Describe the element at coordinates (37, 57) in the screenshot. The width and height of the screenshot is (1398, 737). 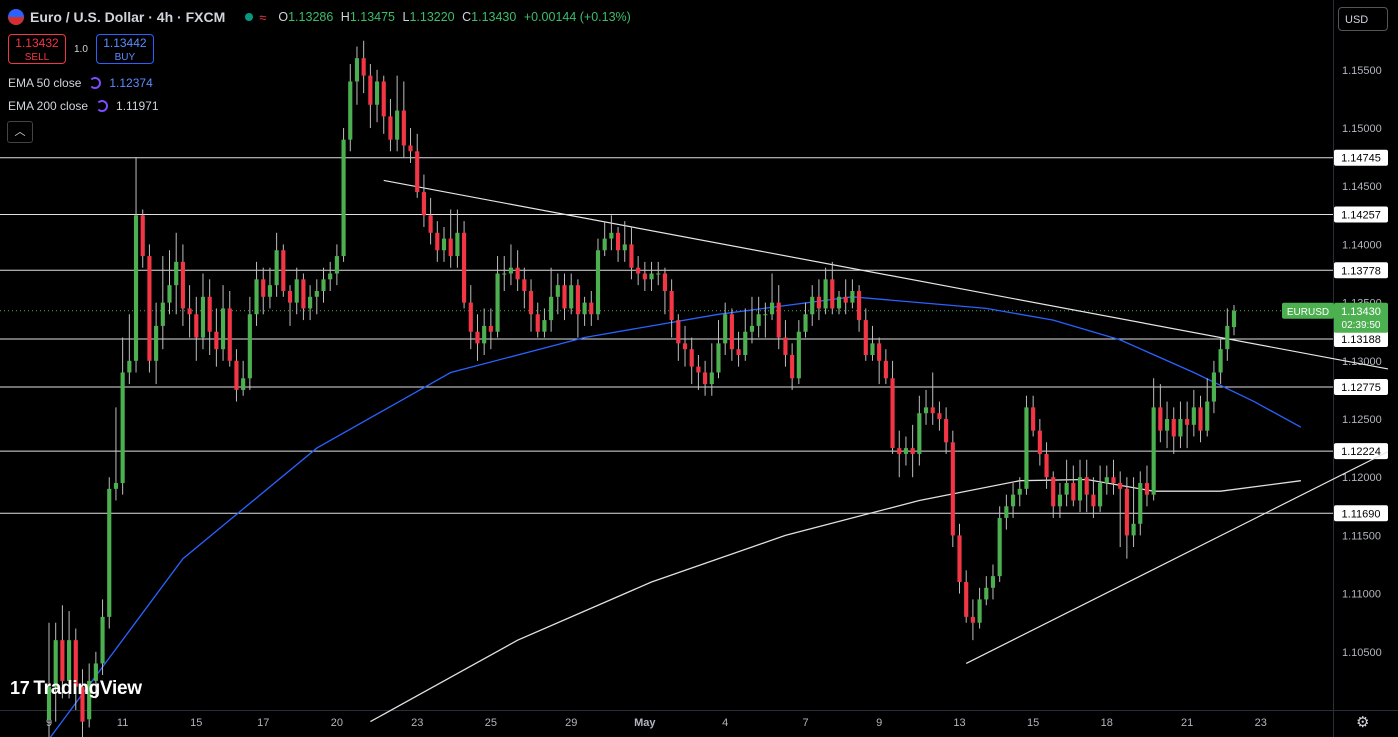
I see `sell-label: SELL` at that location.